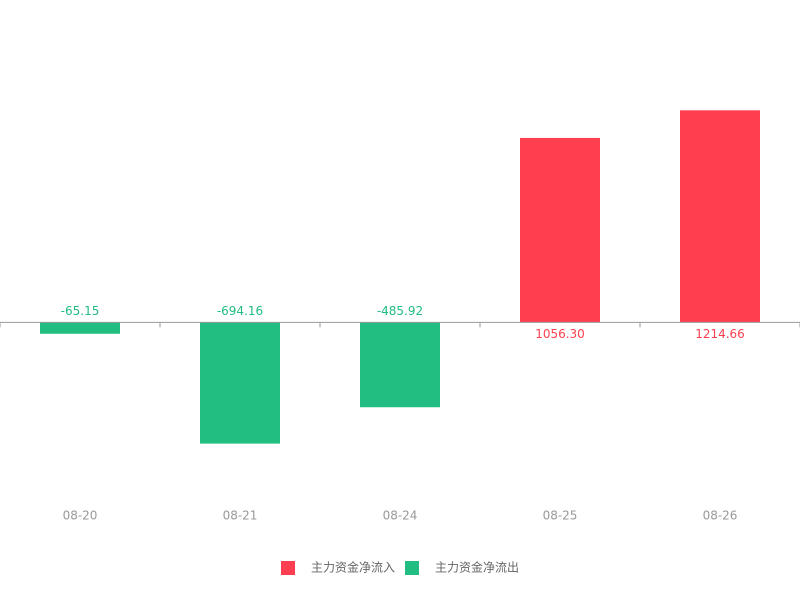 The height and width of the screenshot is (600, 800). Describe the element at coordinates (560, 334) in the screenshot. I see `data-label: 1056.30` at that location.